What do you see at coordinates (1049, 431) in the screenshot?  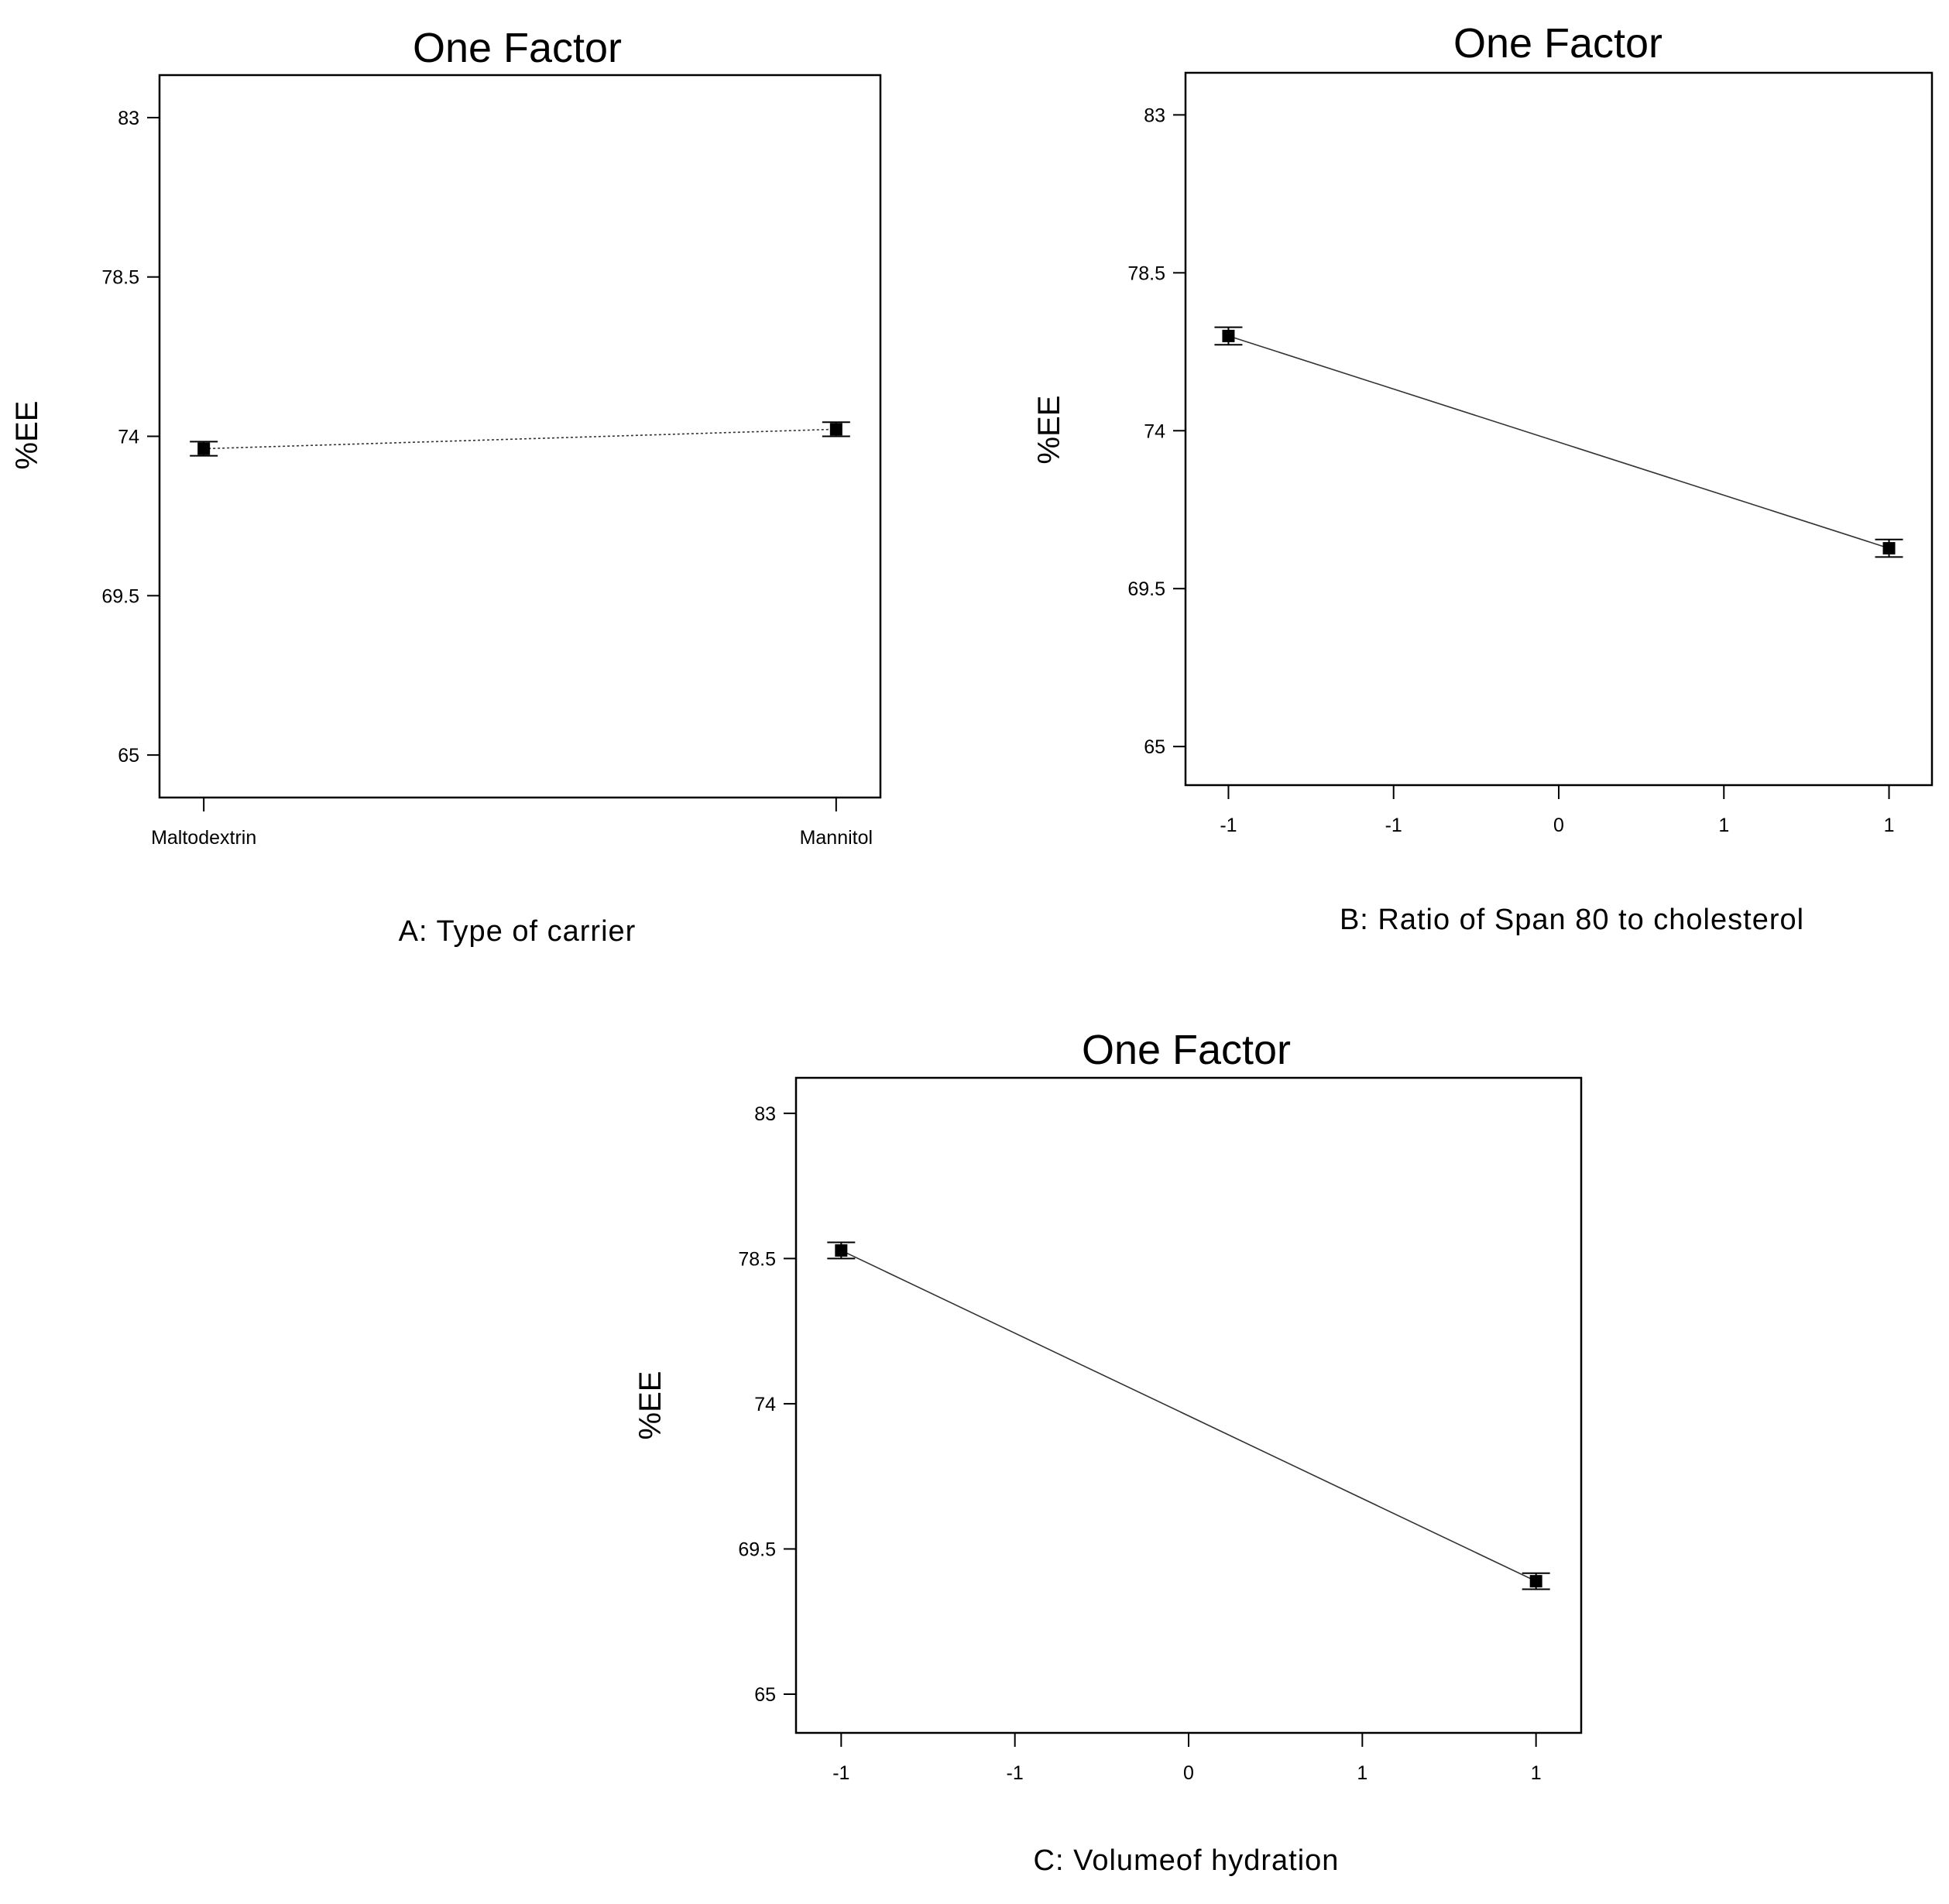 I see `panel-b-y-axis-label: %EE` at bounding box center [1049, 431].